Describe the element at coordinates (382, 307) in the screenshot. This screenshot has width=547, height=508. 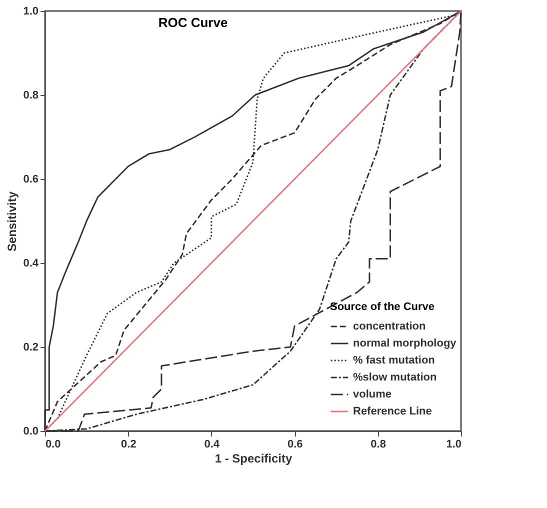
I see `legend-title: Source of the Curve` at that location.